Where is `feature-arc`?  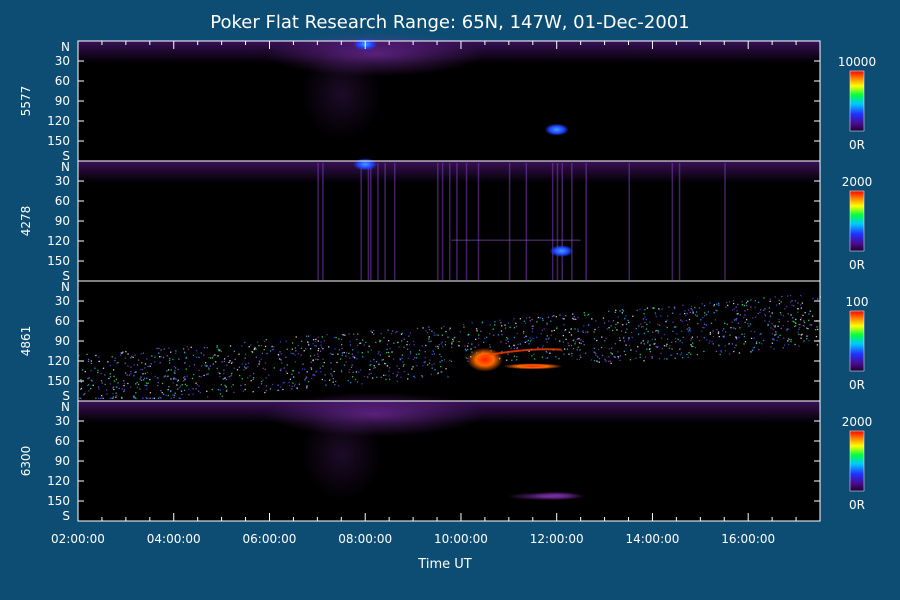 feature-arc is located at coordinates (523, 352).